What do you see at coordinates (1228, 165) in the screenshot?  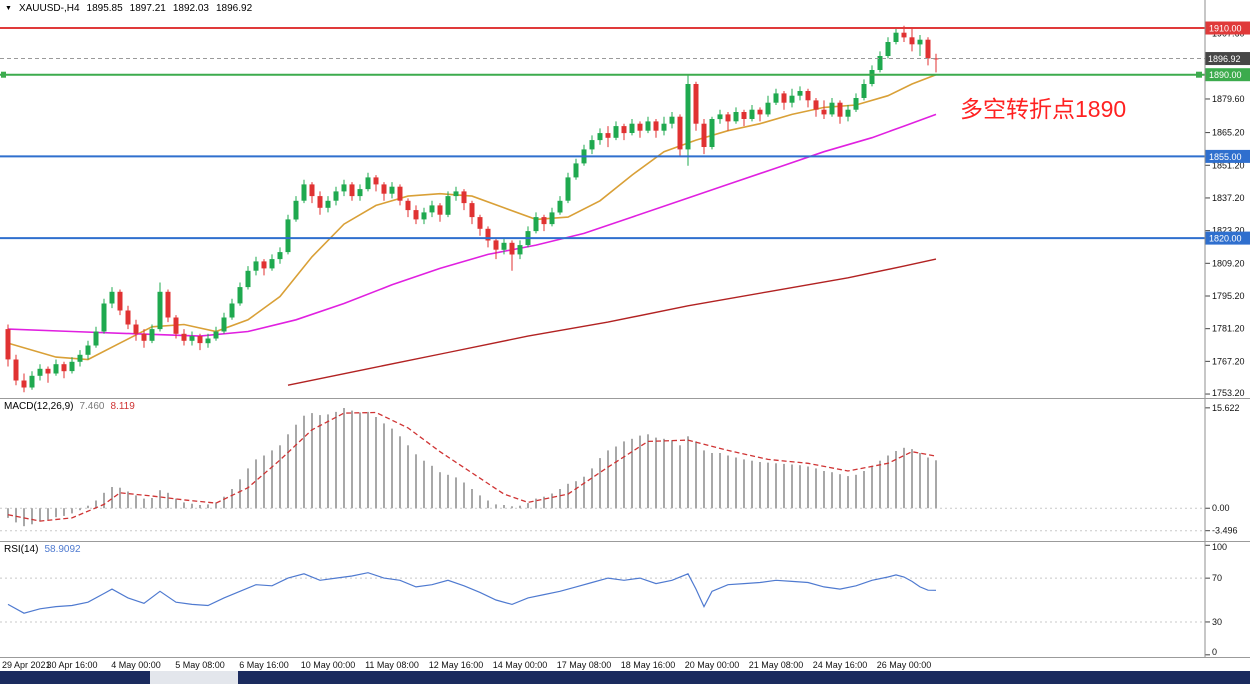 I see `price-axis-label: 1851.20` at bounding box center [1228, 165].